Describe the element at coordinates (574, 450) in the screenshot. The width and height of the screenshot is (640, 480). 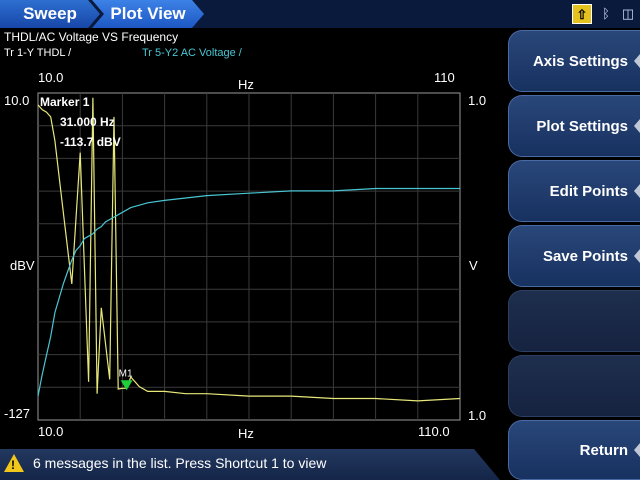
I see `return-button: Return` at that location.